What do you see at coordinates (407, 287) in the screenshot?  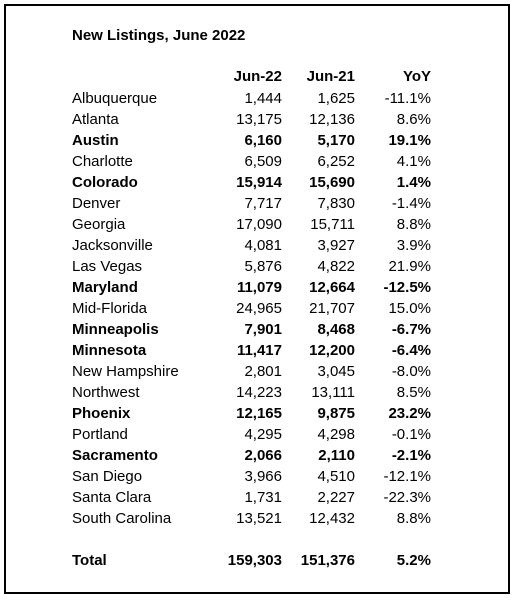 I see `cell: -12.5%` at bounding box center [407, 287].